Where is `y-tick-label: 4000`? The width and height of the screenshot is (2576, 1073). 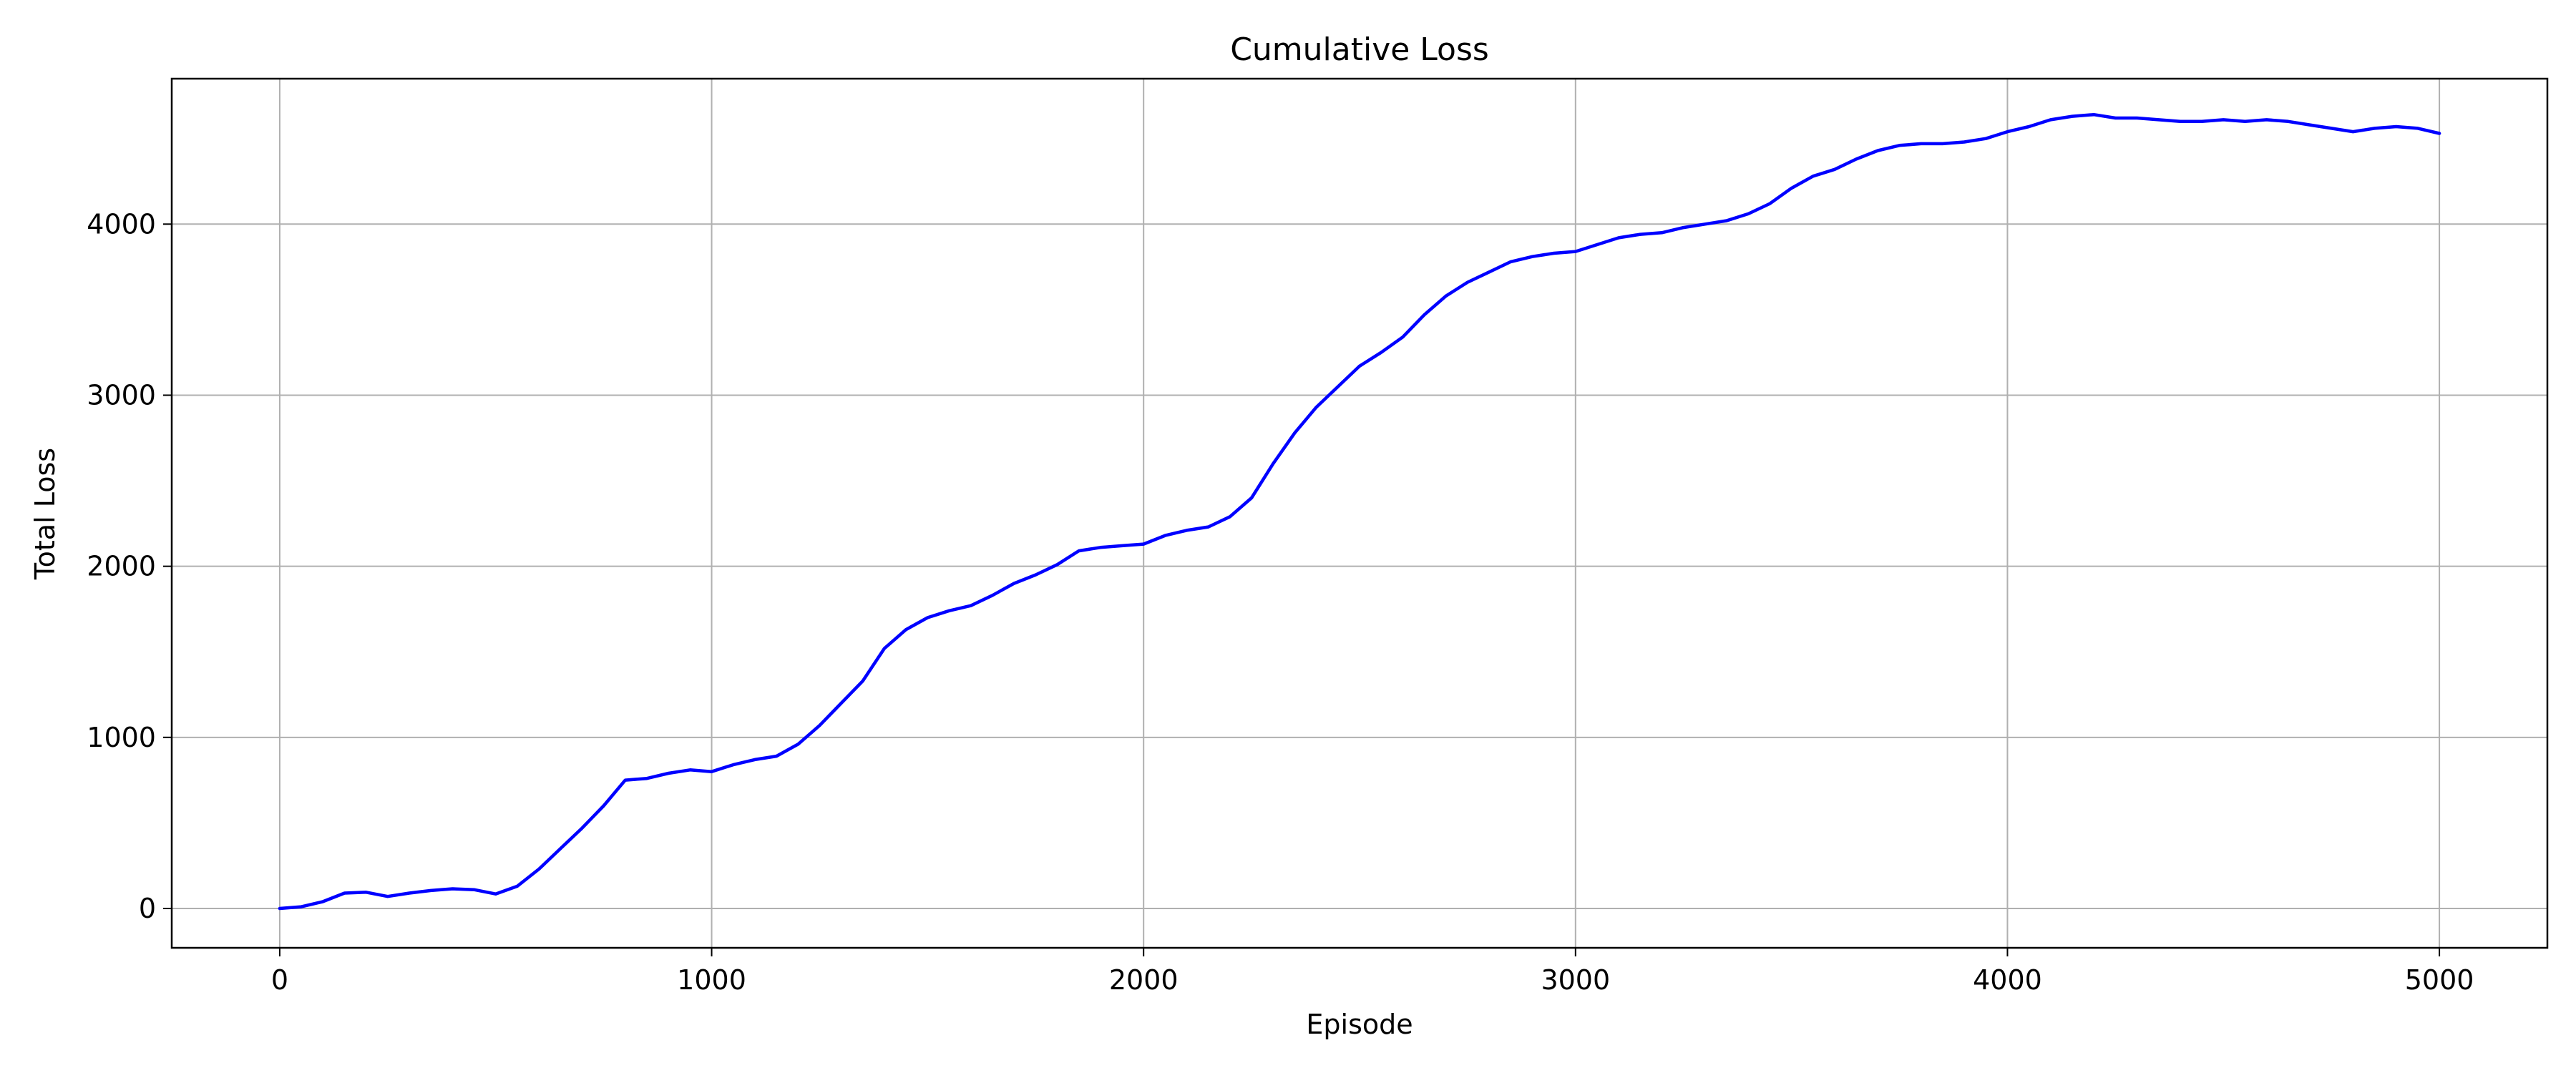 y-tick-label: 4000 is located at coordinates (122, 224).